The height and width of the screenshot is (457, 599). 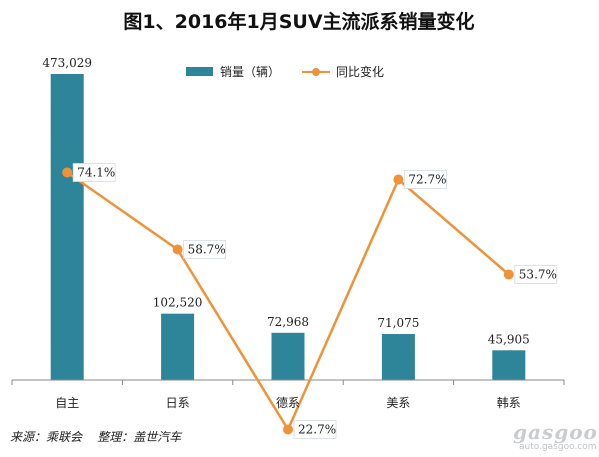 What do you see at coordinates (360, 71) in the screenshot?
I see `legend-line-label: 同比变化` at bounding box center [360, 71].